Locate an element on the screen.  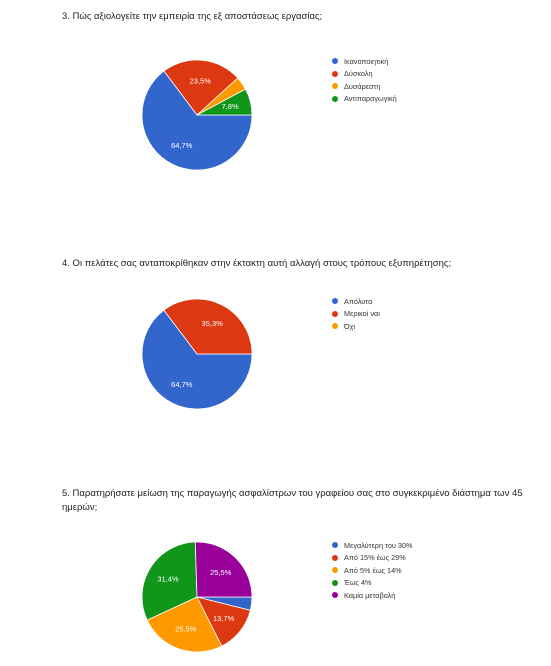
slice-value-label: 35,3% is located at coordinates (213, 323).